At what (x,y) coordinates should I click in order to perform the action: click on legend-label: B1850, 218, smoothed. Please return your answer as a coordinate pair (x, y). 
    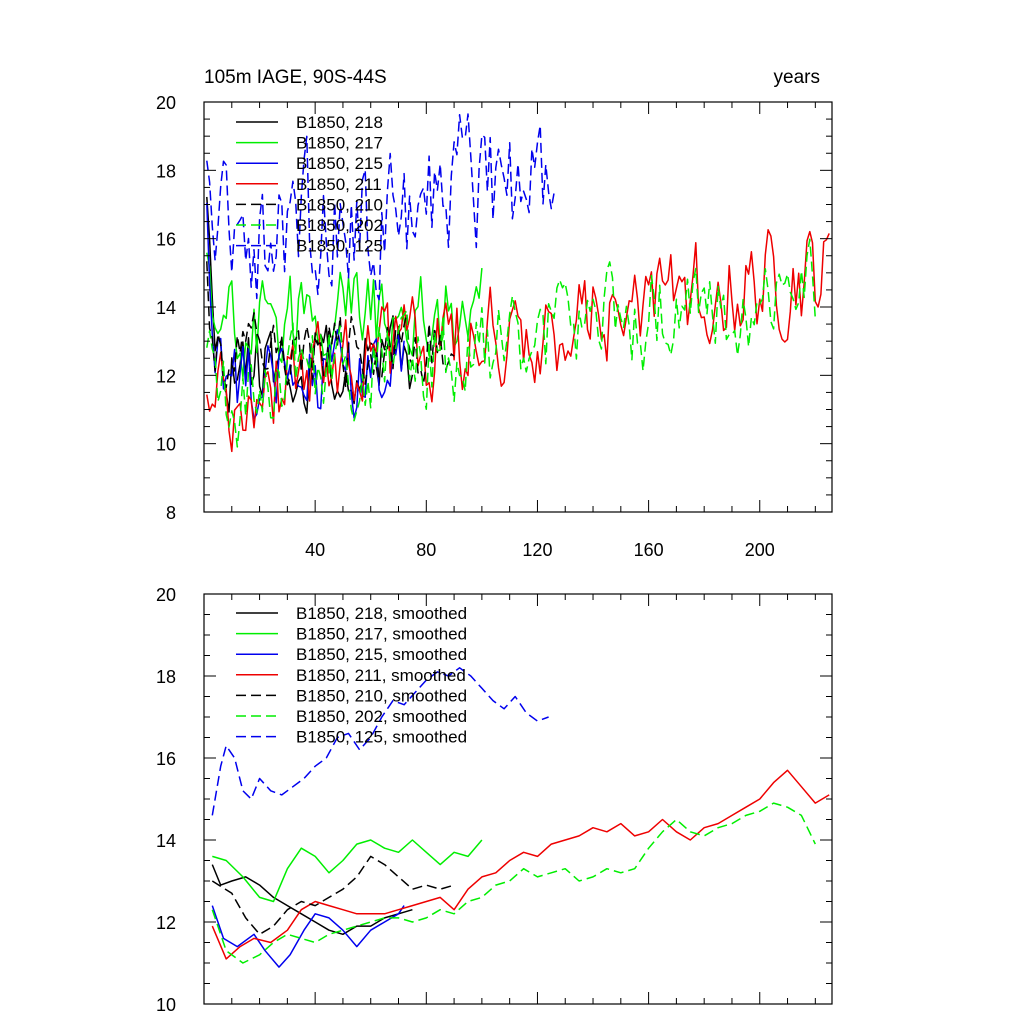
    Looking at the image, I should click on (381, 613).